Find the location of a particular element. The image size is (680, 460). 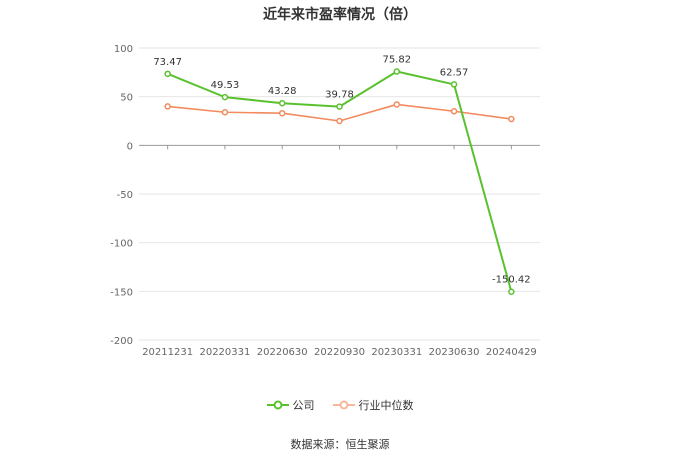

legend-label-industry-median: 行业中位数 is located at coordinates (386, 405).